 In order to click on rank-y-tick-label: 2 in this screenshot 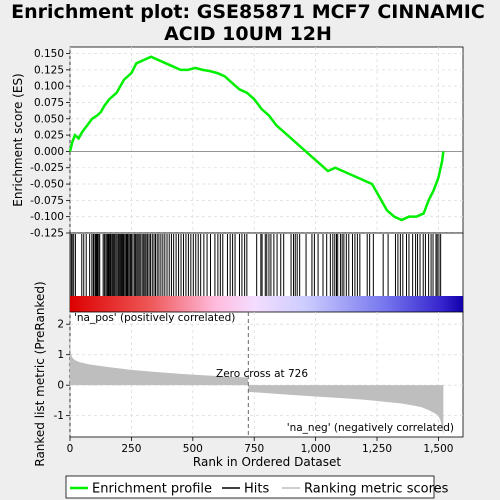, I will do `click(60, 325)`.